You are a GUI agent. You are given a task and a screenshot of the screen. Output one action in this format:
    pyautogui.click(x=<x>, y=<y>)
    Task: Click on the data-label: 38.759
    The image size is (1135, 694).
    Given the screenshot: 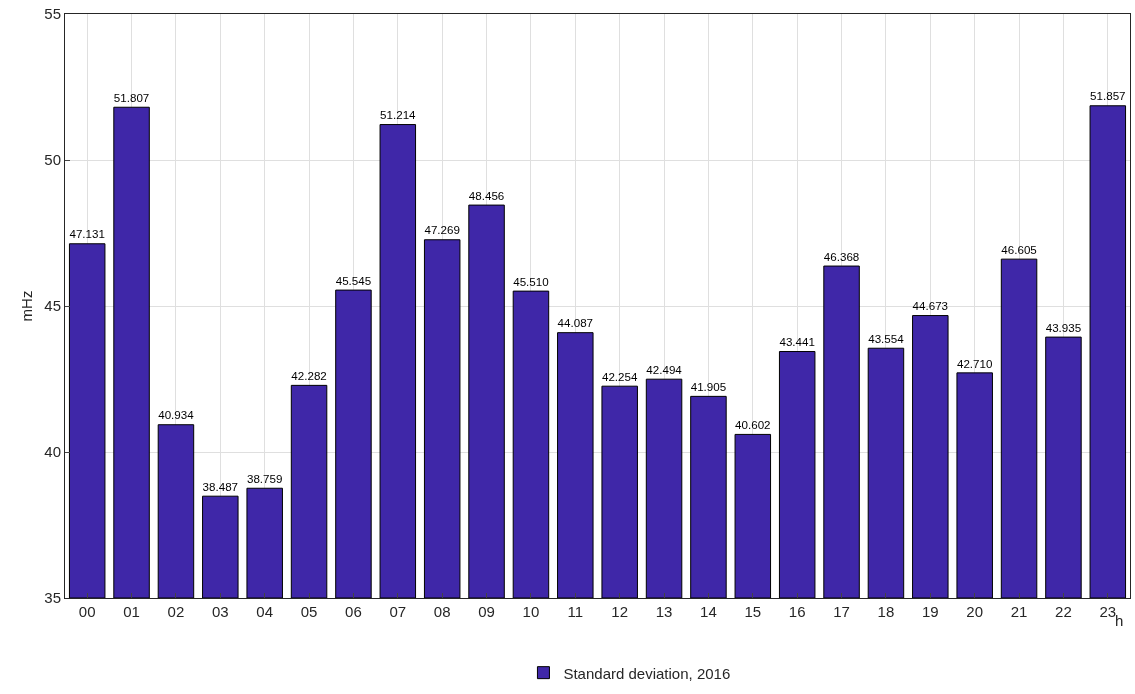 What is the action you would take?
    pyautogui.click(x=264, y=478)
    